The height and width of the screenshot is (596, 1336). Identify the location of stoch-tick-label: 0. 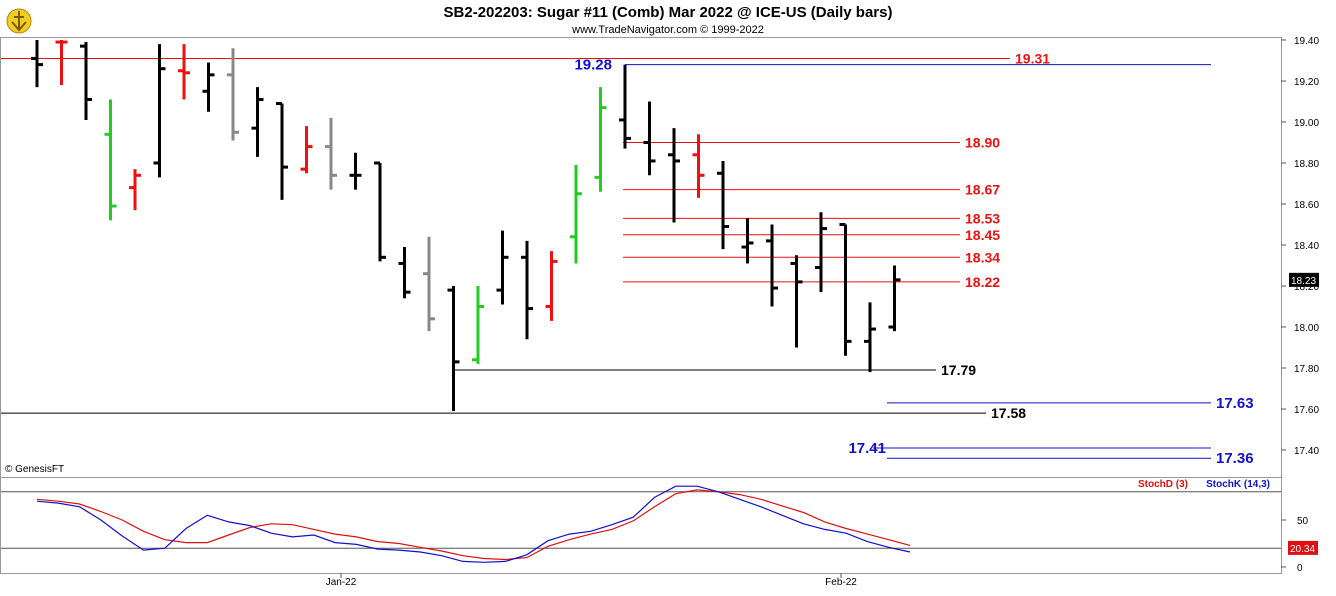
(1300, 568).